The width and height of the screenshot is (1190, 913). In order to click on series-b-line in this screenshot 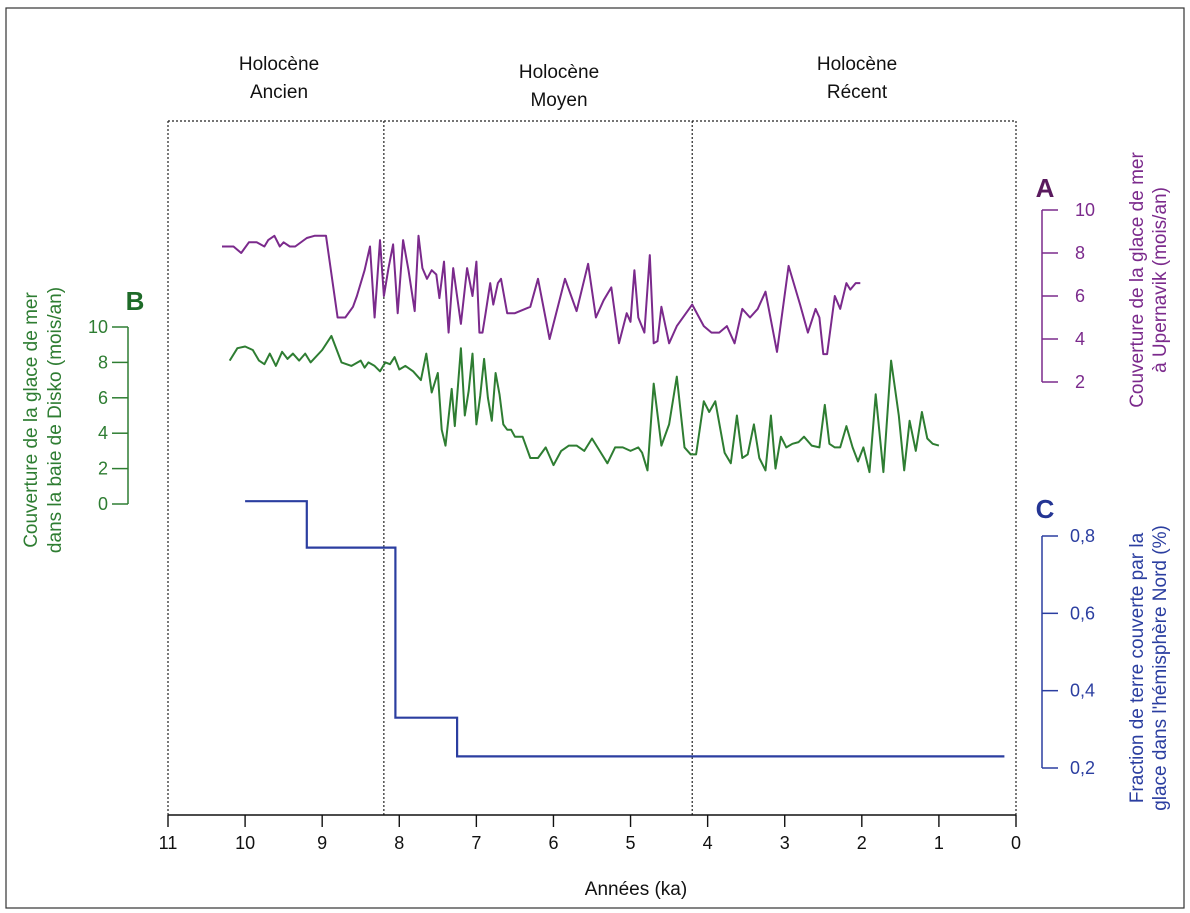, I will do `click(584, 404)`.